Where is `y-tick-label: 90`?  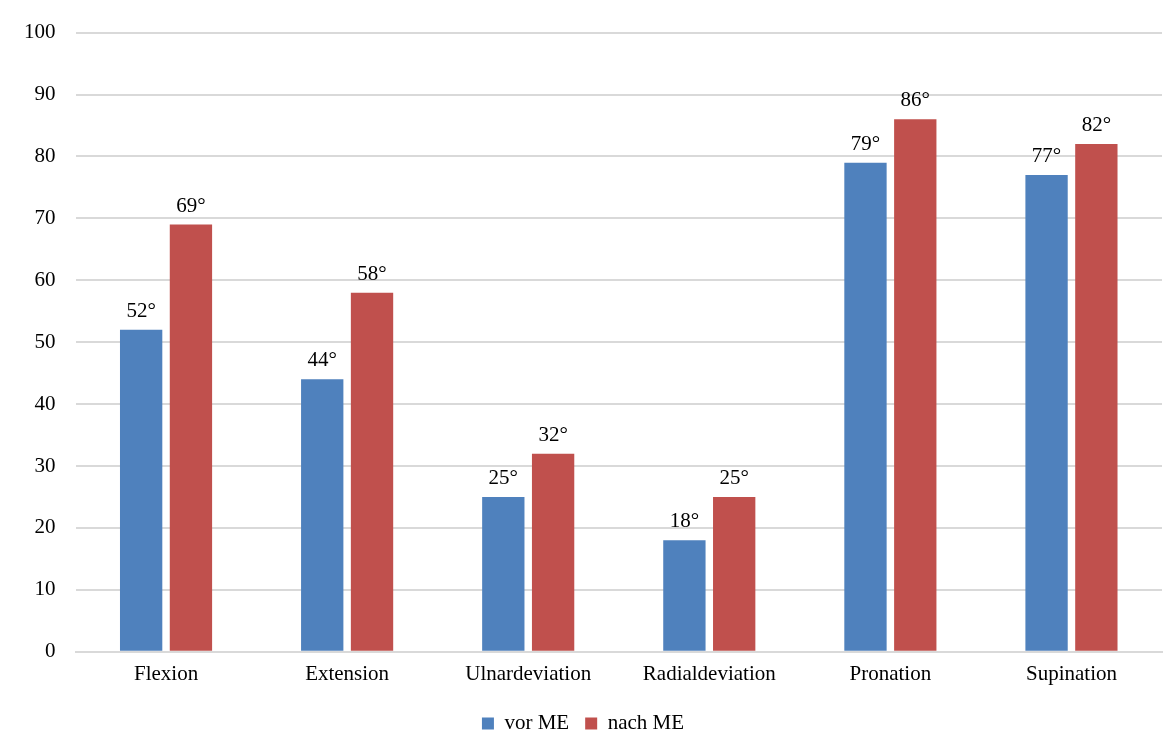 y-tick-label: 90 is located at coordinates (45, 93).